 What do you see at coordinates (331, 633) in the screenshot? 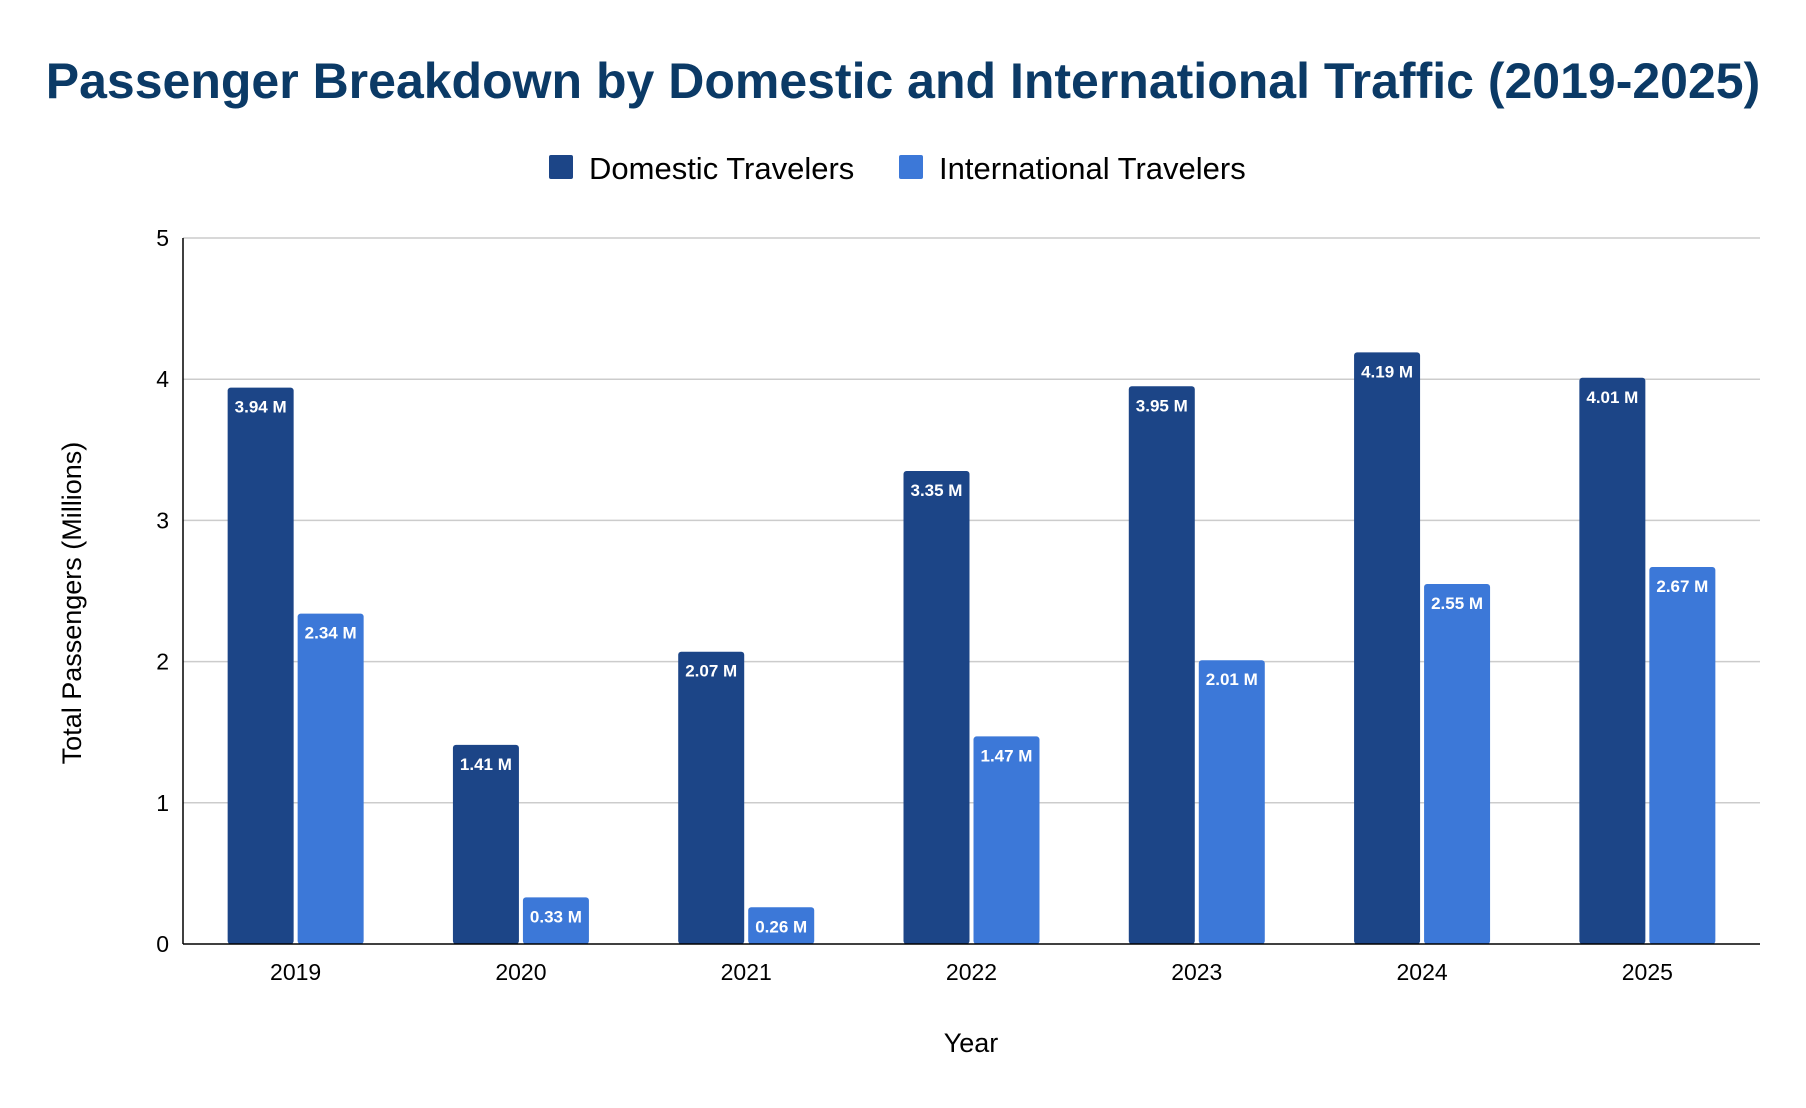
I see `data-label: 2.34 M` at bounding box center [331, 633].